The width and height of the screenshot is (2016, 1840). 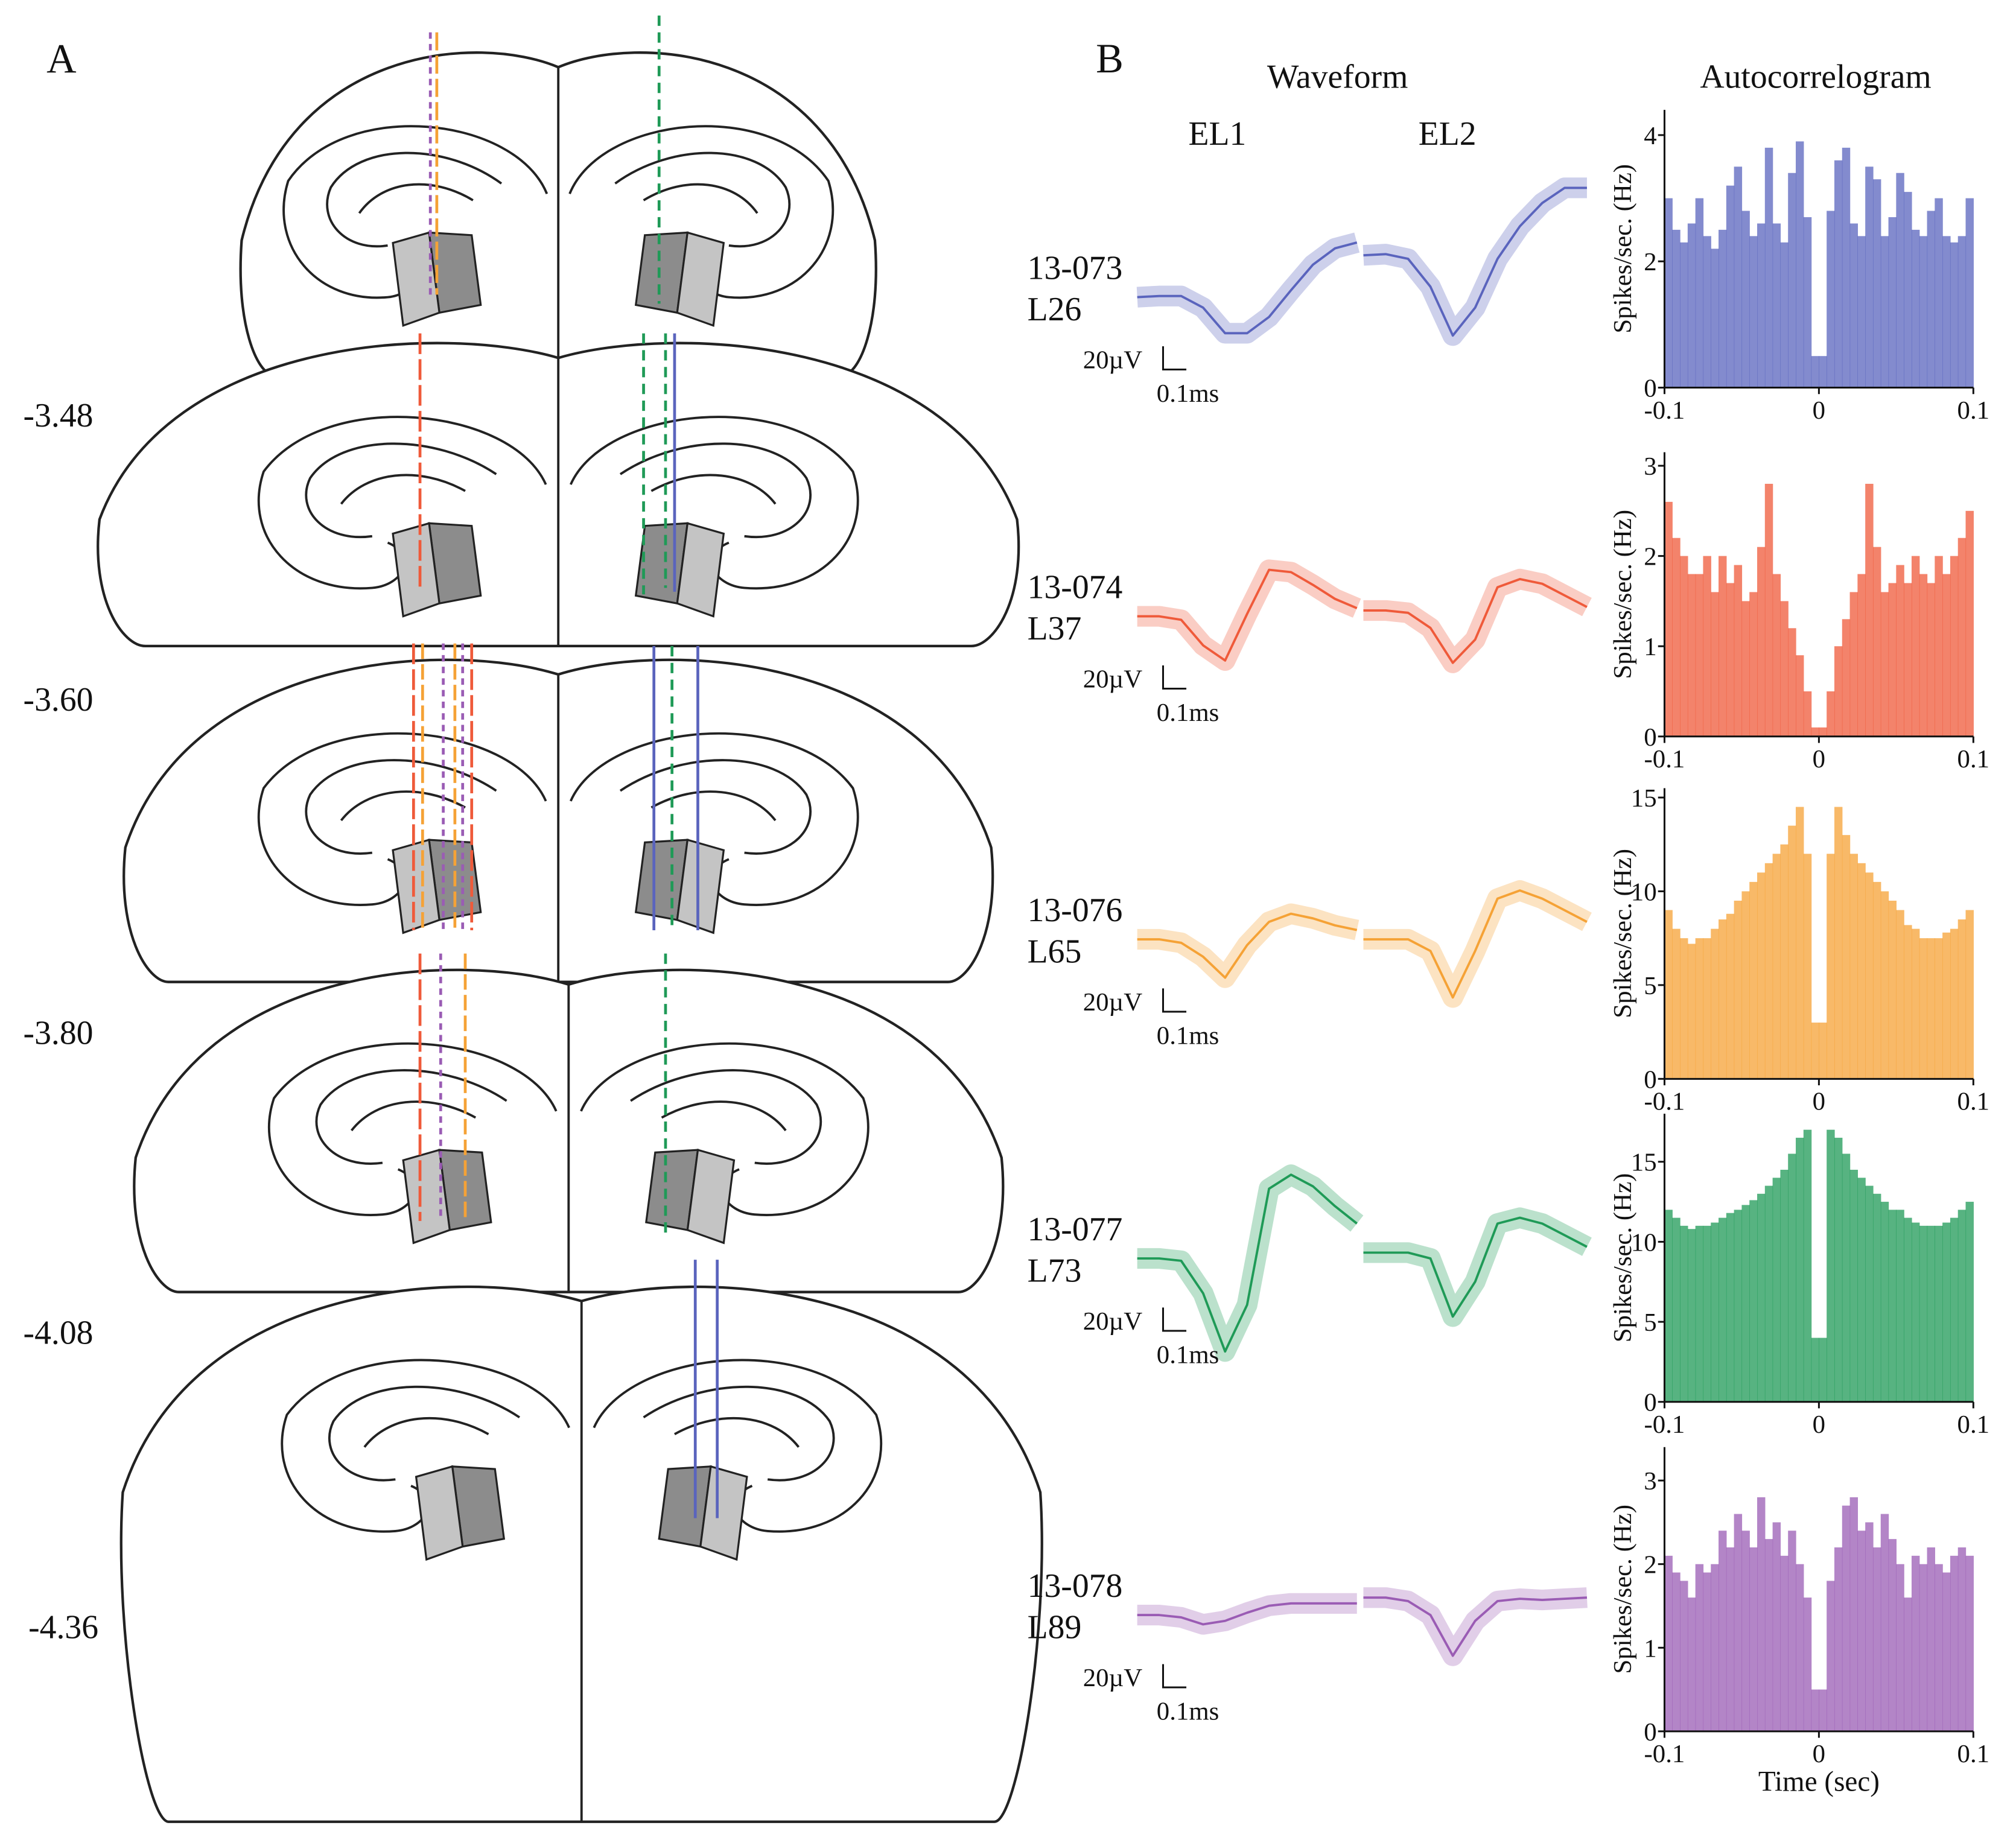 What do you see at coordinates (1337, 77) in the screenshot?
I see `waveform-title: Waveform` at bounding box center [1337, 77].